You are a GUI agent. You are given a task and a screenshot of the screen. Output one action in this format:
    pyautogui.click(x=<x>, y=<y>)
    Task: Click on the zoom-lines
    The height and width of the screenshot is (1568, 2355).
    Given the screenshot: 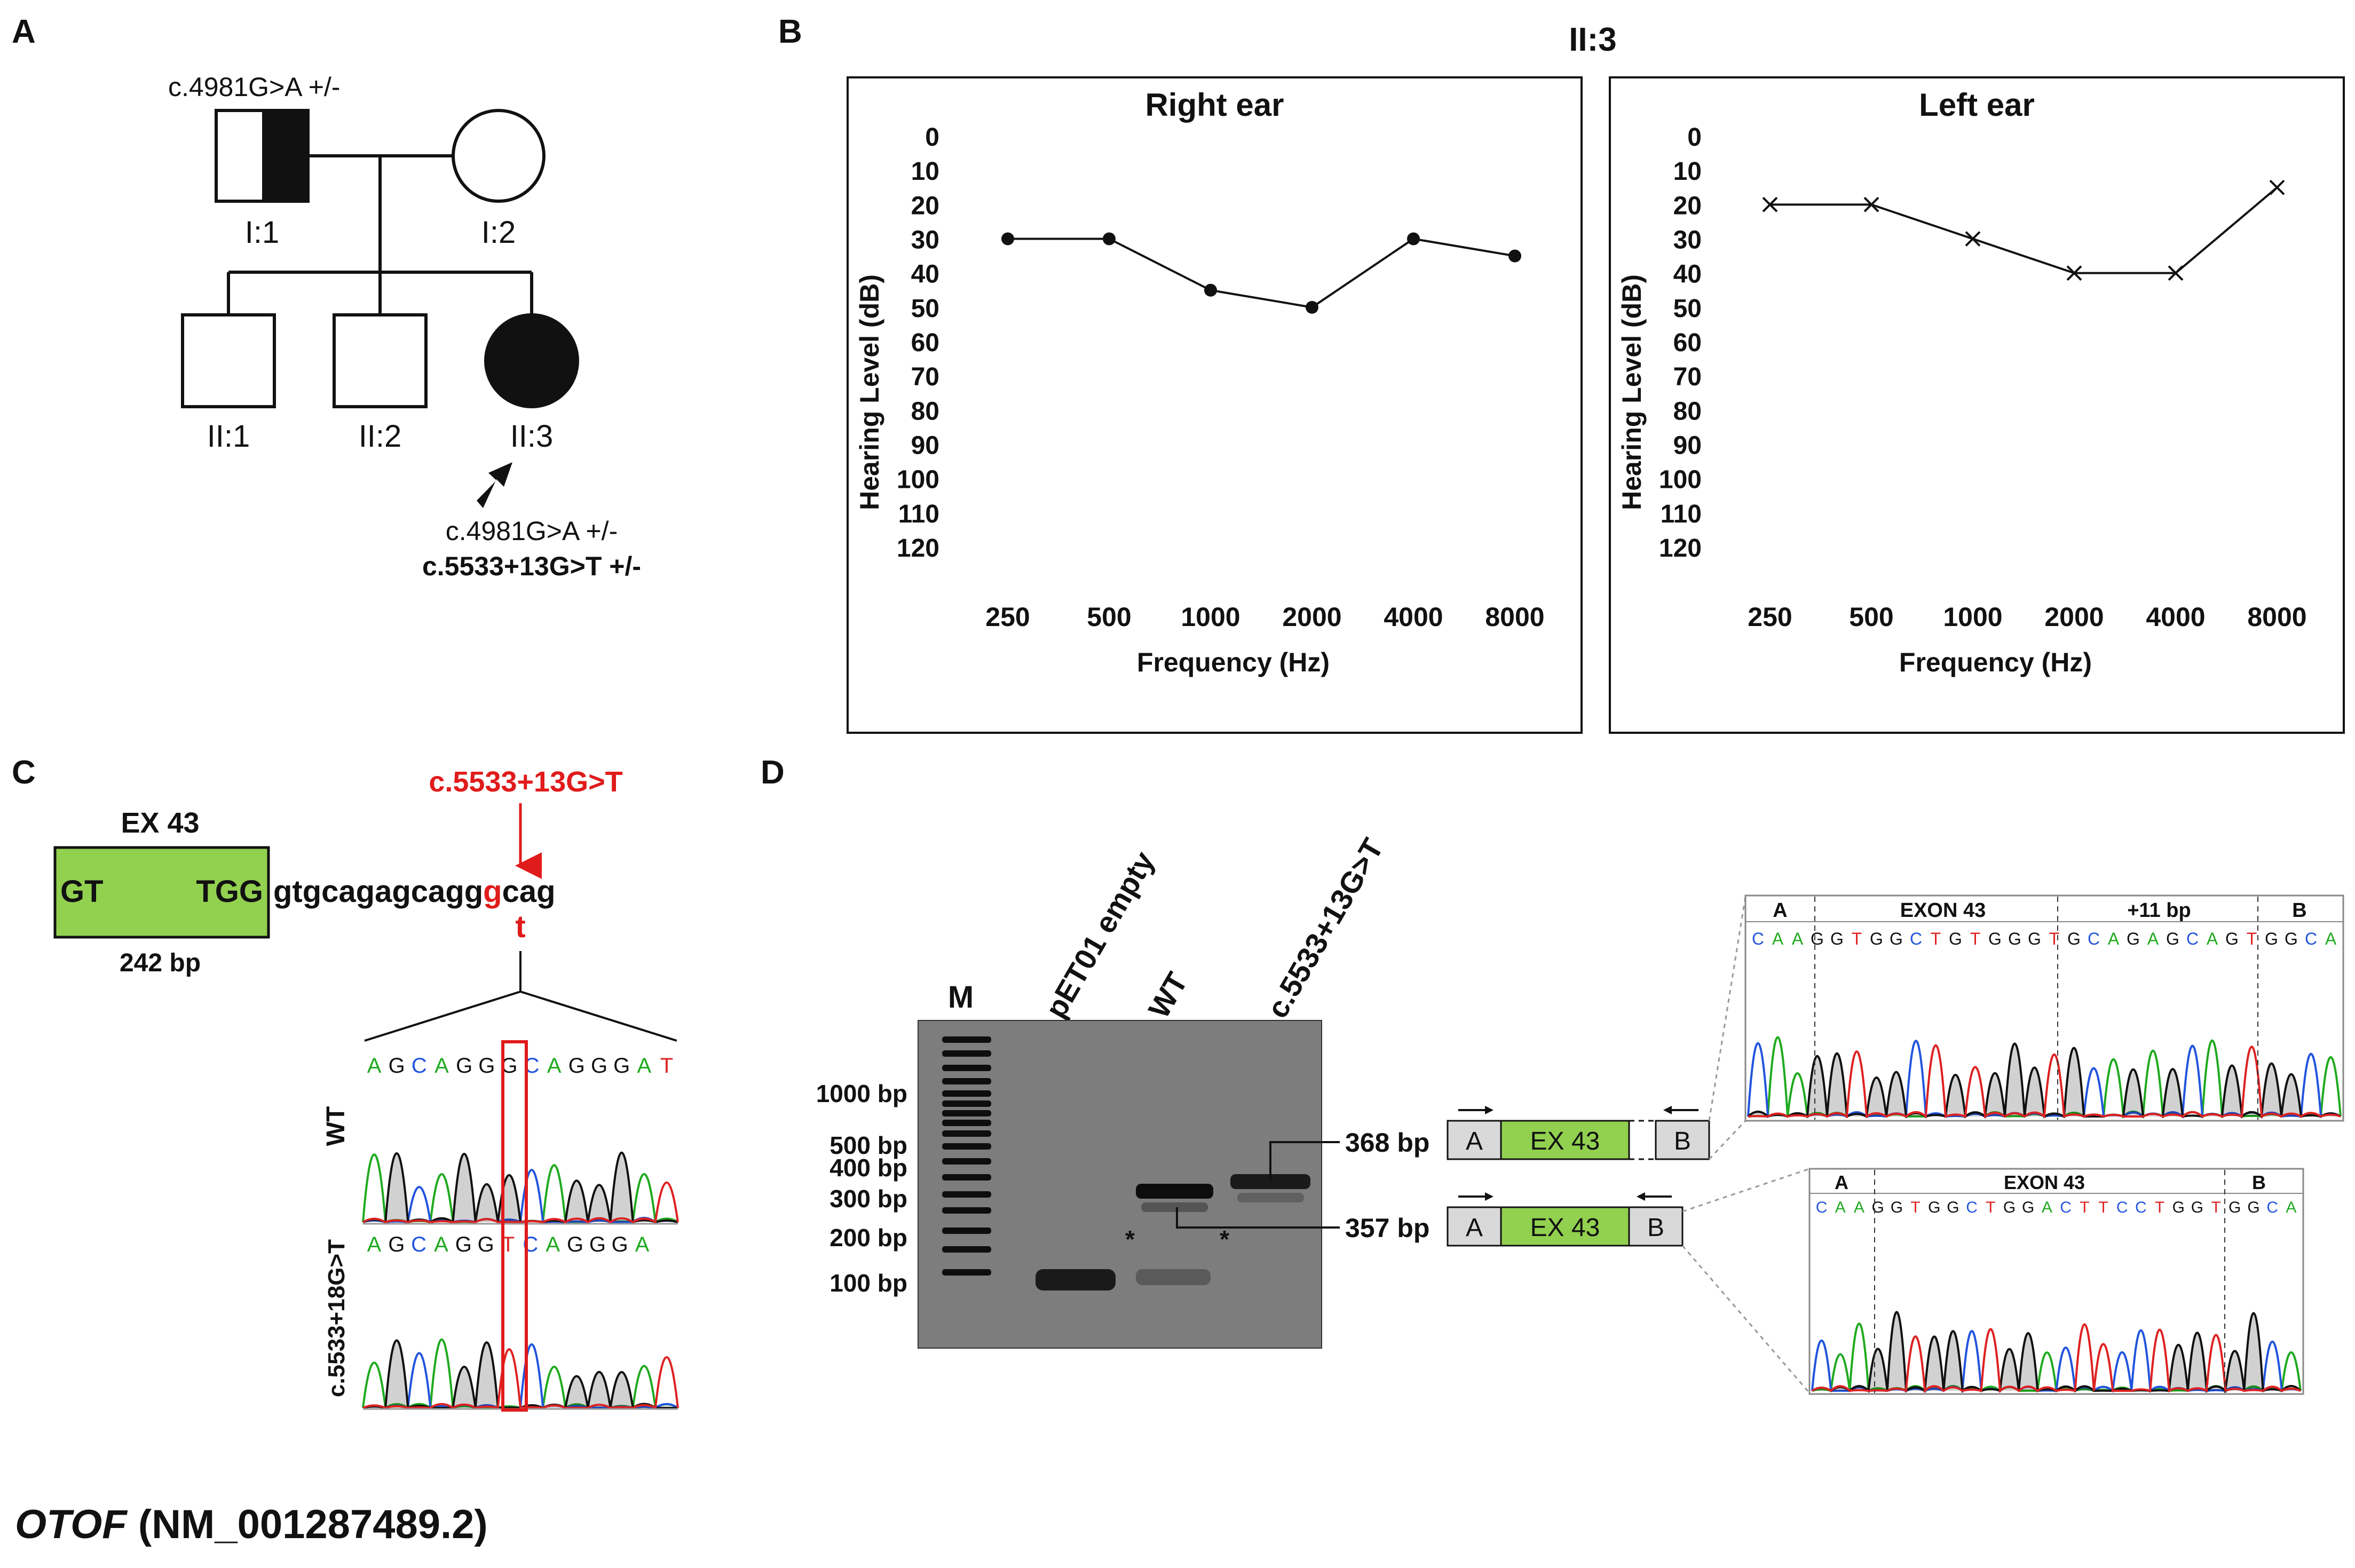 What is the action you would take?
    pyautogui.click(x=520, y=997)
    